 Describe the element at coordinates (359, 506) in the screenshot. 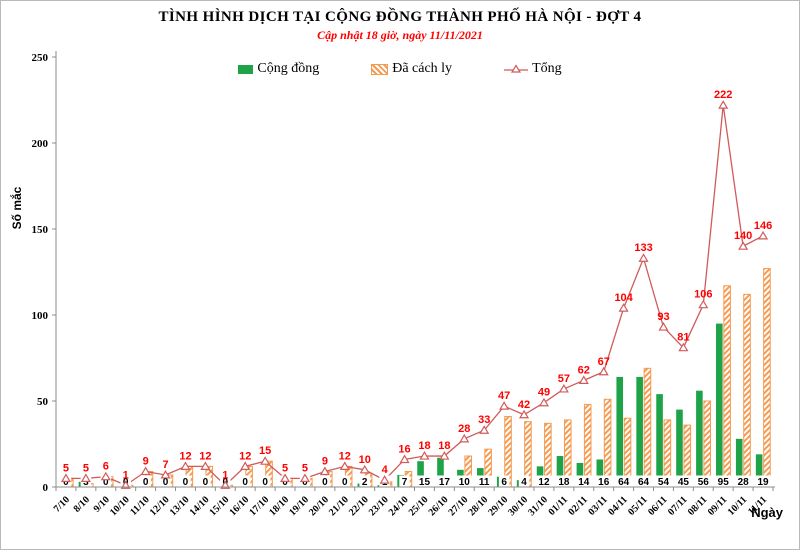

I see `x-tick-label: 22/10` at that location.